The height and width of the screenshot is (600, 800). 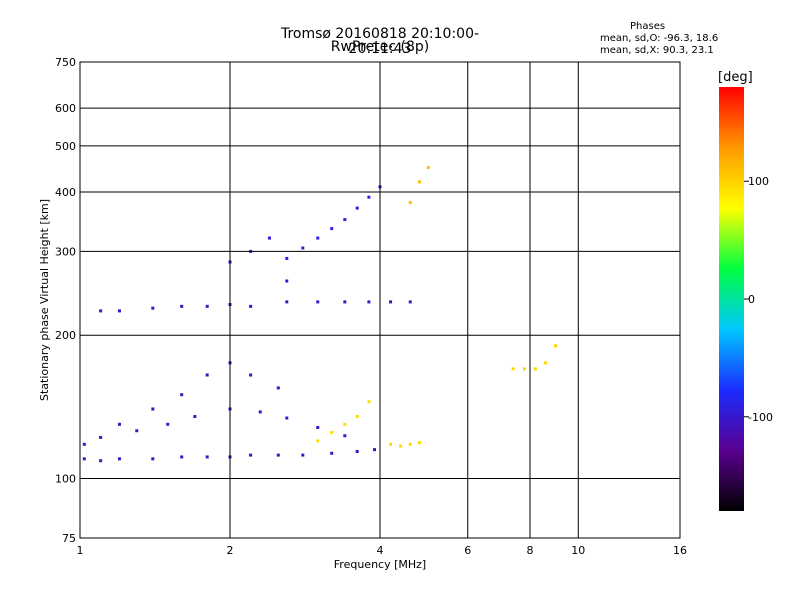 What do you see at coordinates (680, 550) in the screenshot?
I see `x-tick-label: 16` at bounding box center [680, 550].